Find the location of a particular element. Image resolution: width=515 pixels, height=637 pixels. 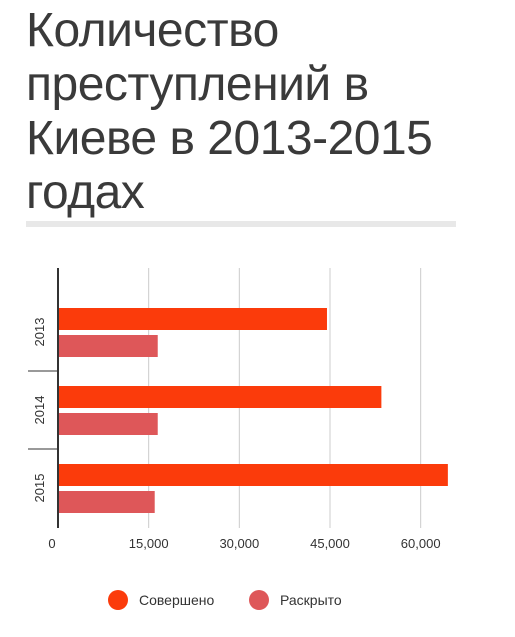

axes is located at coordinates (43, 398).